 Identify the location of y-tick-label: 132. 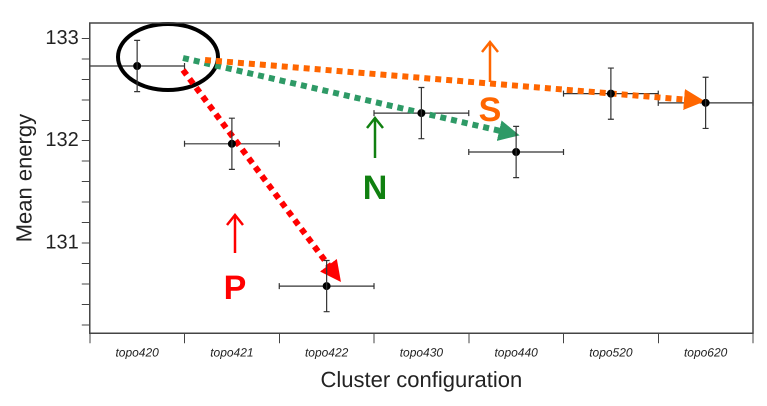
(62, 140).